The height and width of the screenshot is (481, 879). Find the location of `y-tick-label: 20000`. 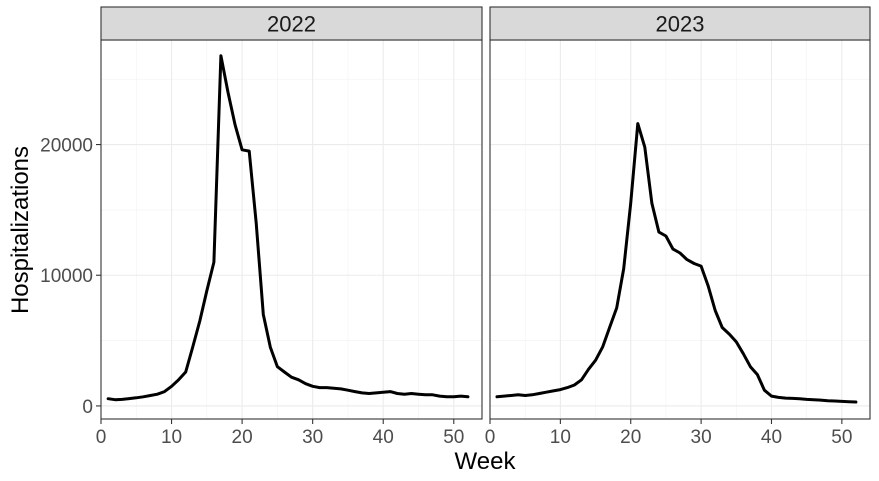

y-tick-label: 20000 is located at coordinates (66, 146).